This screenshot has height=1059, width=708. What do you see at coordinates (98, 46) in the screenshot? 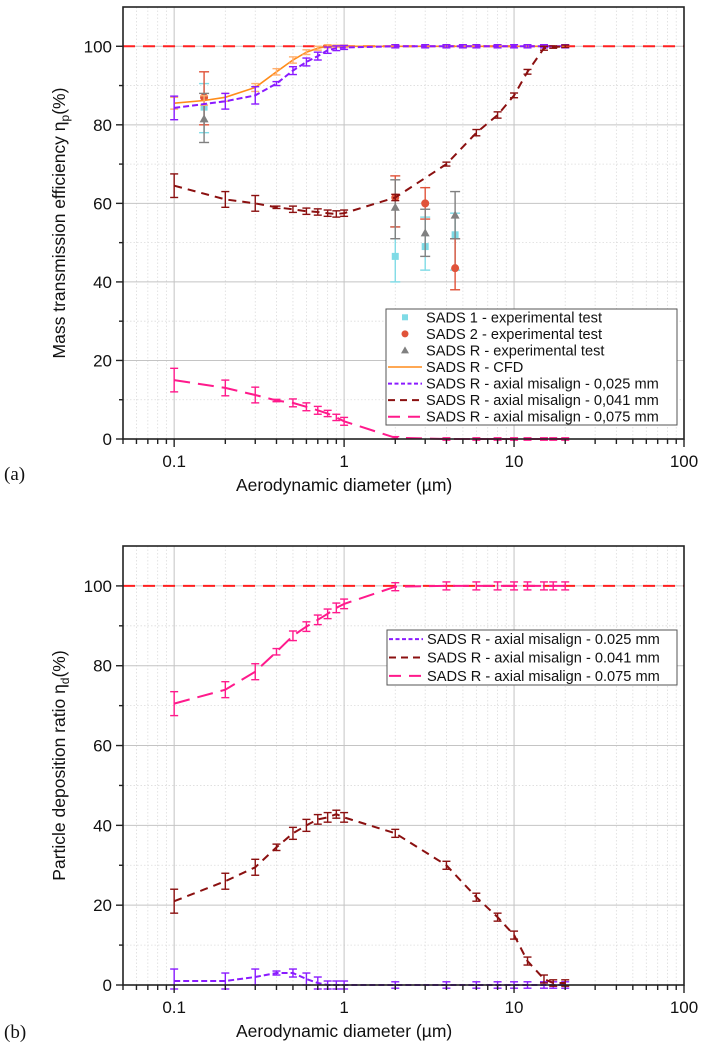
I see `y-tick-label: 100` at bounding box center [98, 46].